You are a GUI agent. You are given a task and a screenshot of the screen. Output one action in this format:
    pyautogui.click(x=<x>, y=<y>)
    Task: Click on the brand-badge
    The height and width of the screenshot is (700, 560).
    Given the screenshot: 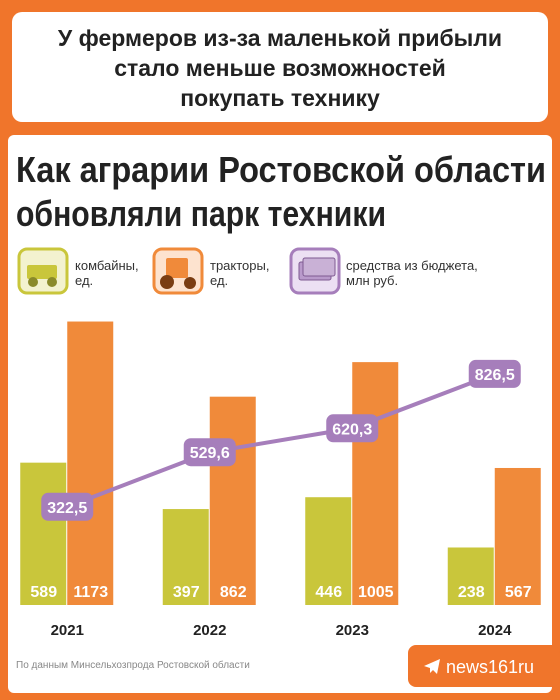 What is the action you would take?
    pyautogui.click(x=484, y=666)
    